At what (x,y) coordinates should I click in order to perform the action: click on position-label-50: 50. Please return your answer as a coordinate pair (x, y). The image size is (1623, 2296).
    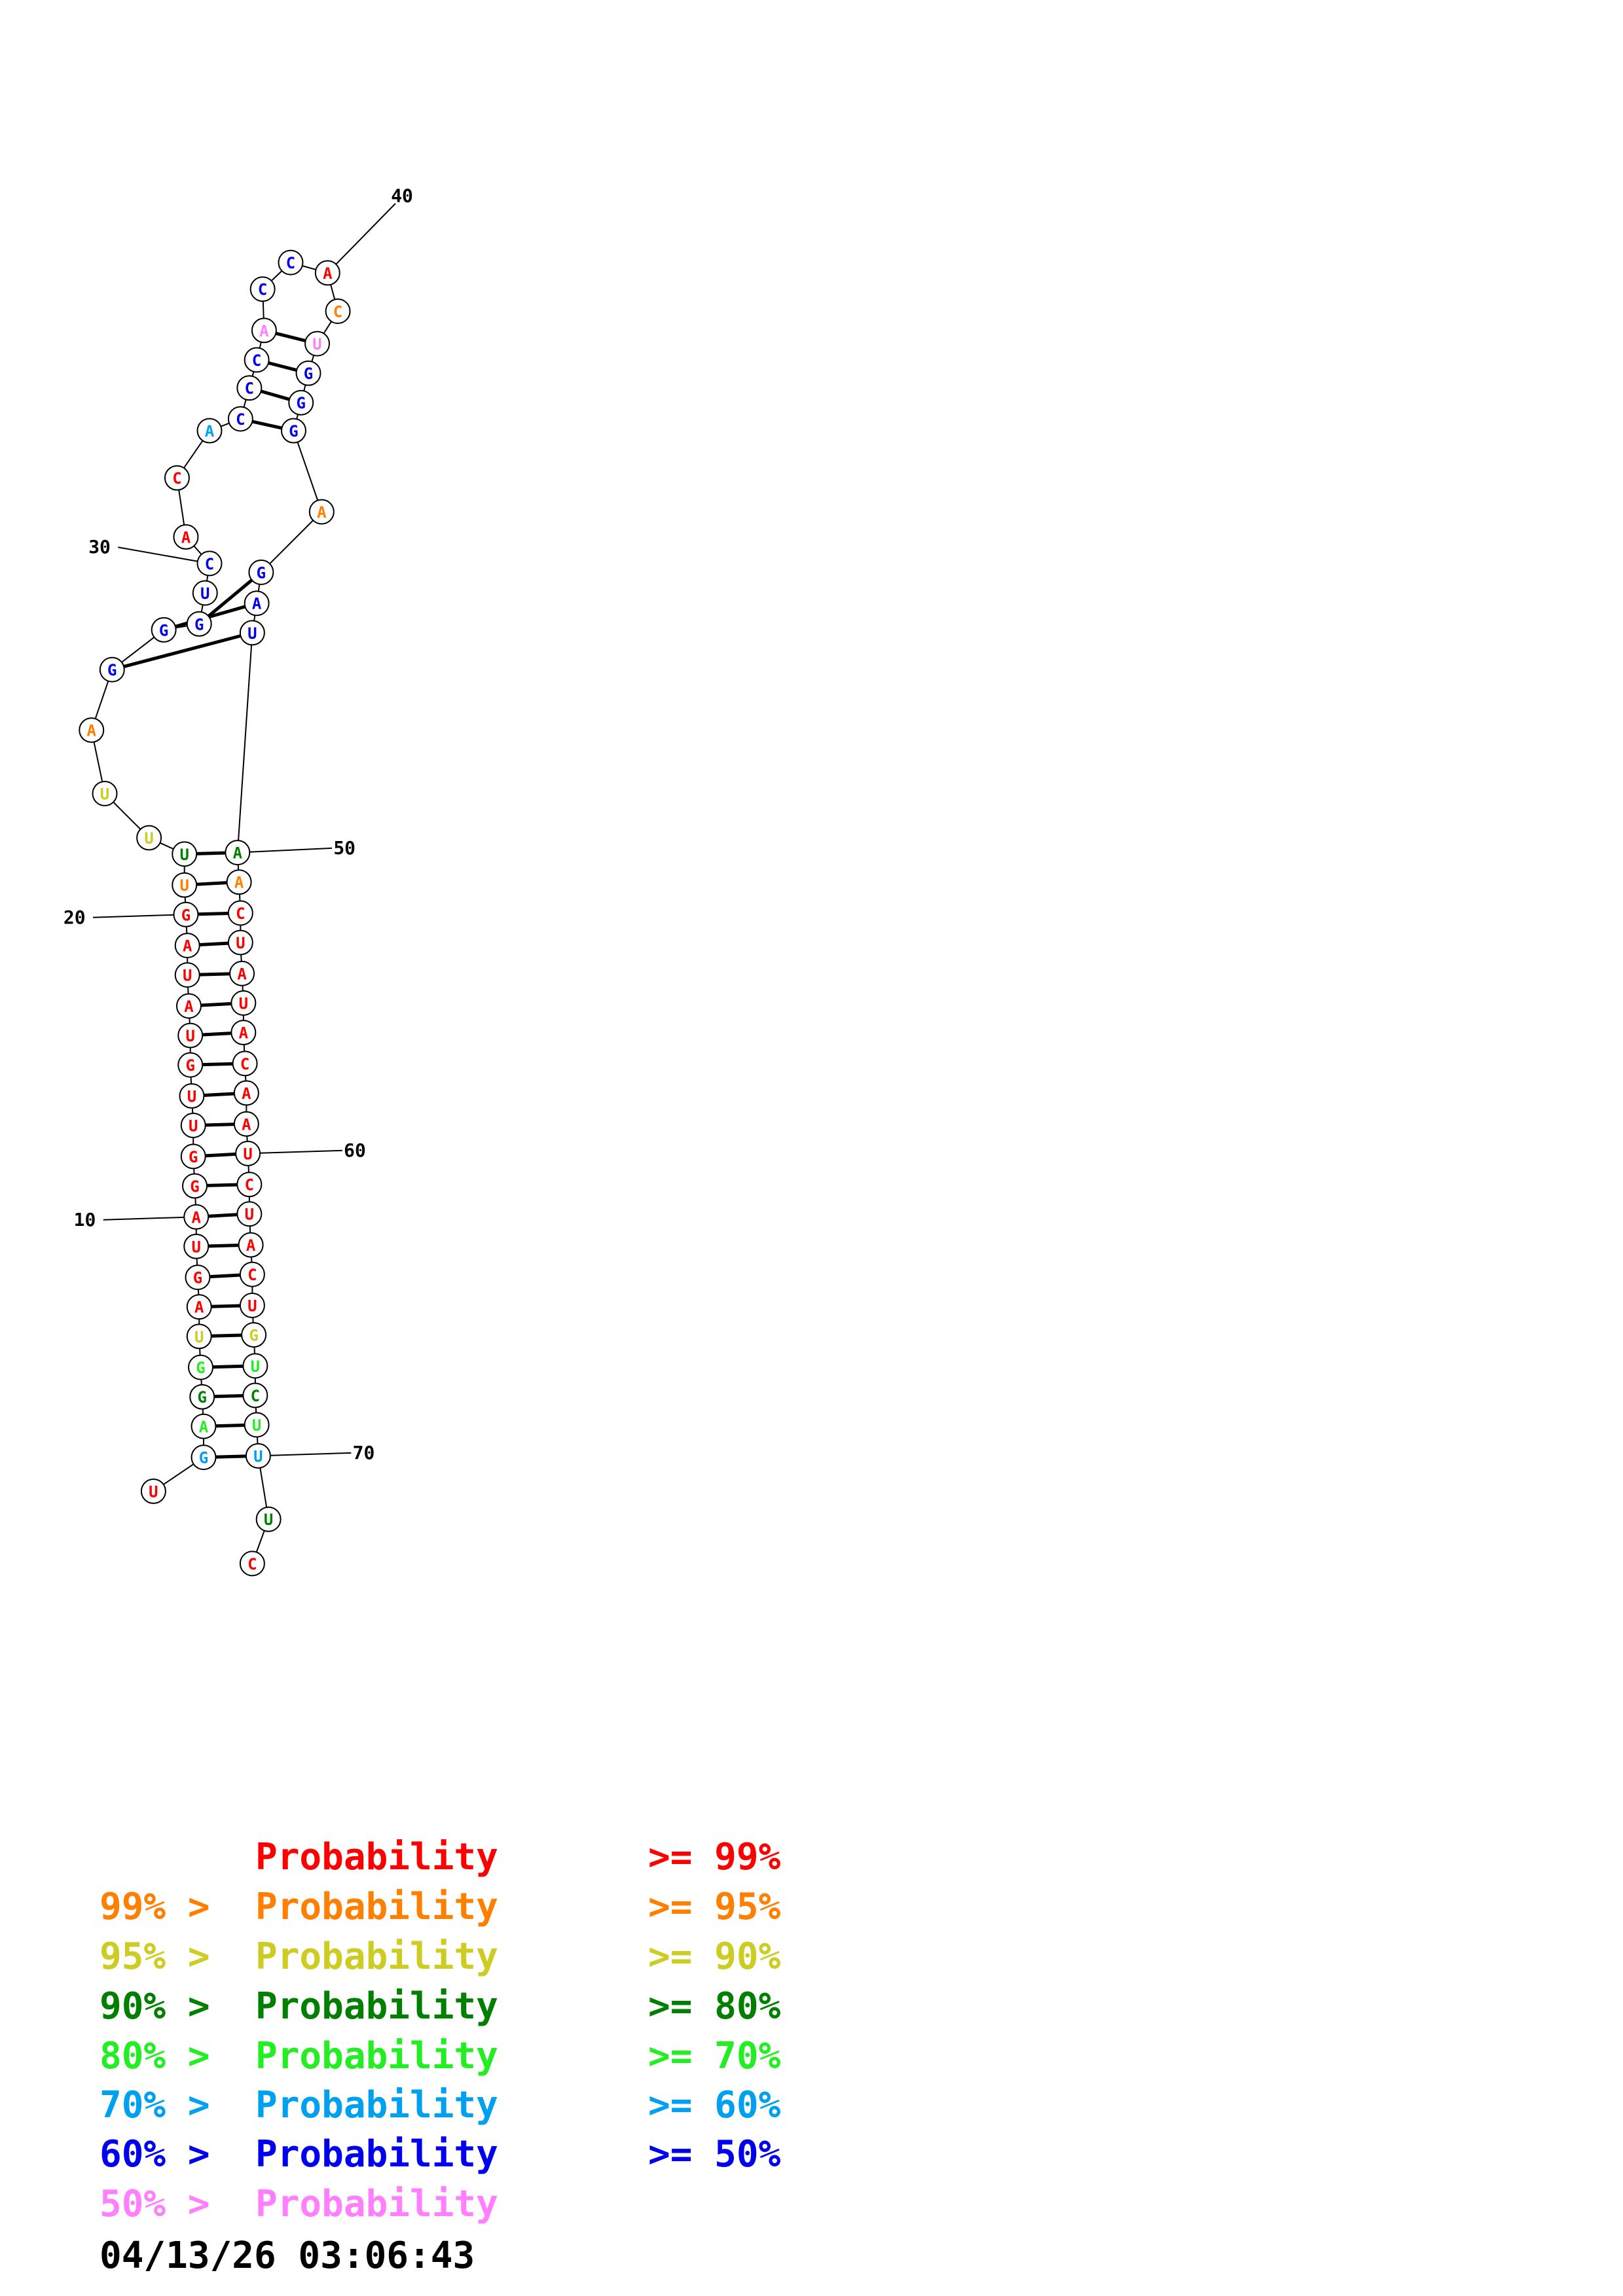
    Looking at the image, I should click on (344, 848).